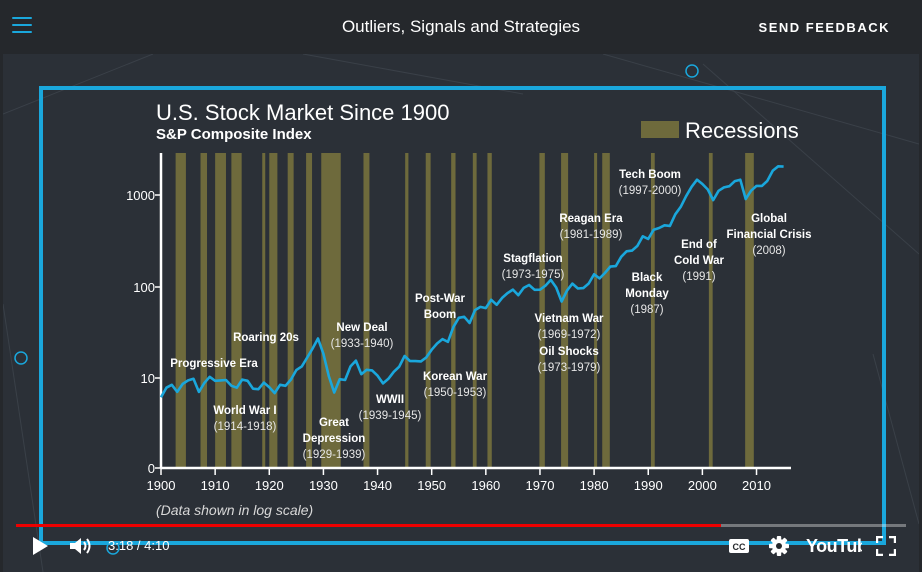  What do you see at coordinates (334, 439) in the screenshot?
I see `chart-annotation: Depression` at bounding box center [334, 439].